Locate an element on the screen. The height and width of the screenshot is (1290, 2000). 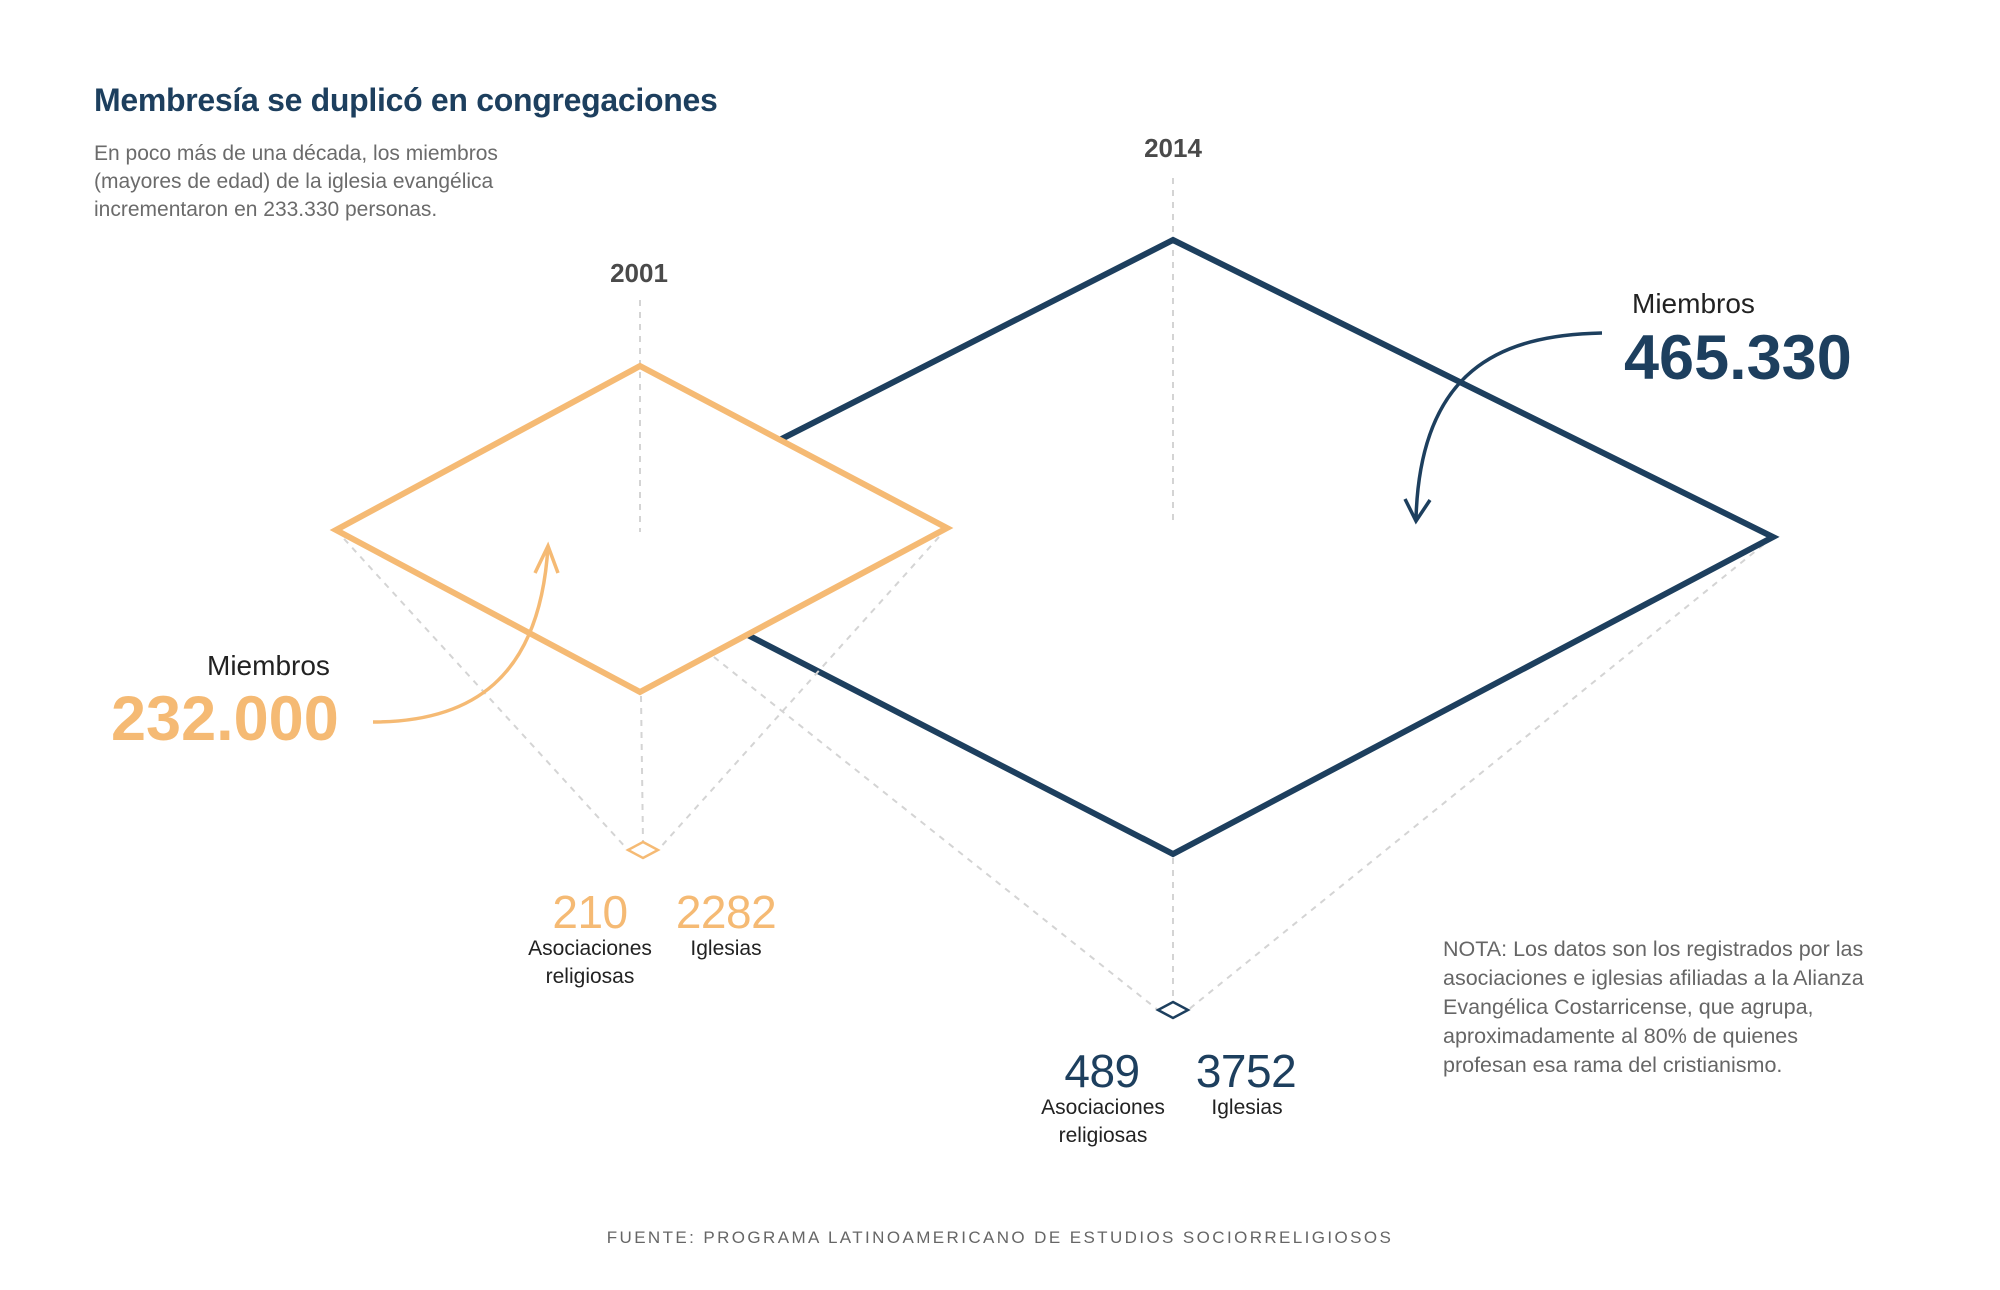
description-line: En poco más de una década, los miembros is located at coordinates (296, 153).